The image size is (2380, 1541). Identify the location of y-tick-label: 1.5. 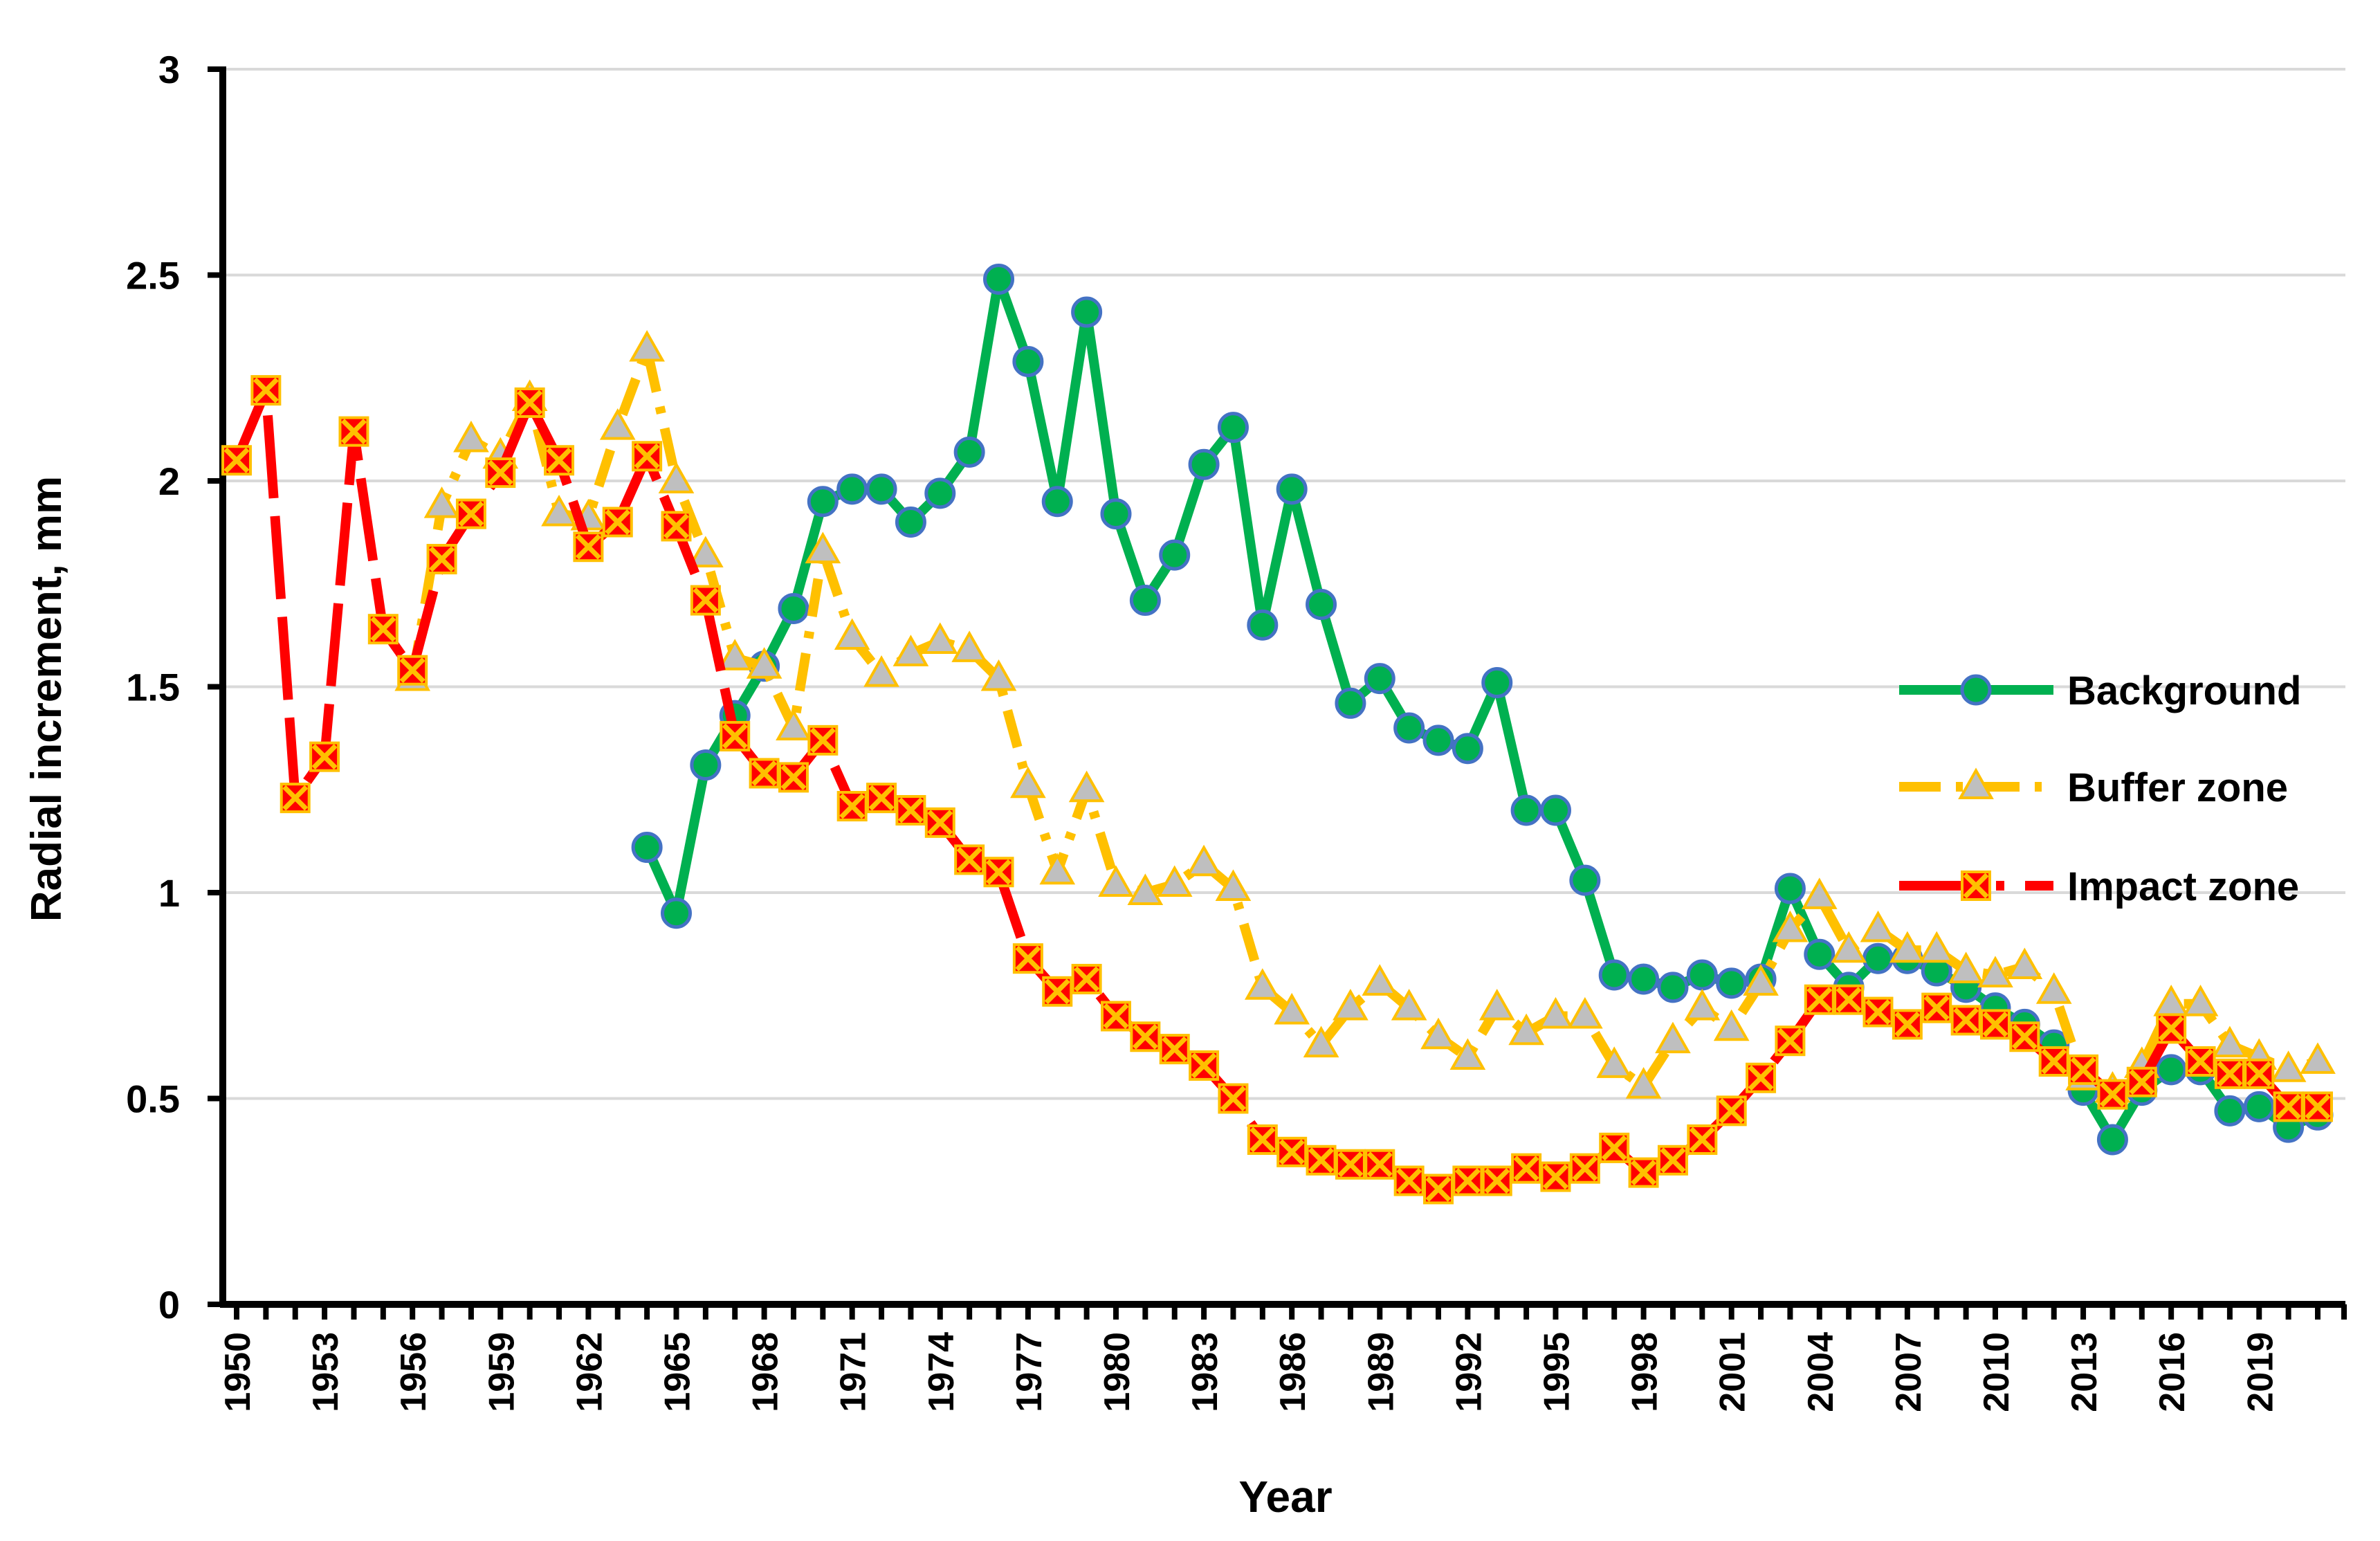
(153, 688).